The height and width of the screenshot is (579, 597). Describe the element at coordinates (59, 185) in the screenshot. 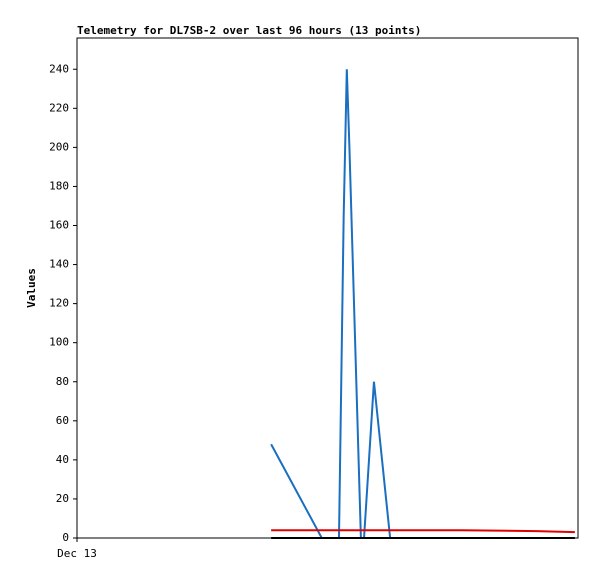

I see `y-tick-label: 180` at that location.